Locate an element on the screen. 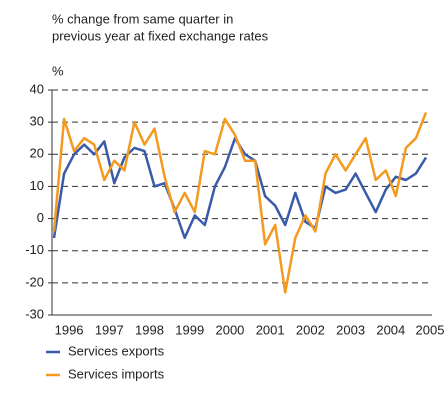 The image size is (448, 410). x-tick-label: 1999 is located at coordinates (189, 329).